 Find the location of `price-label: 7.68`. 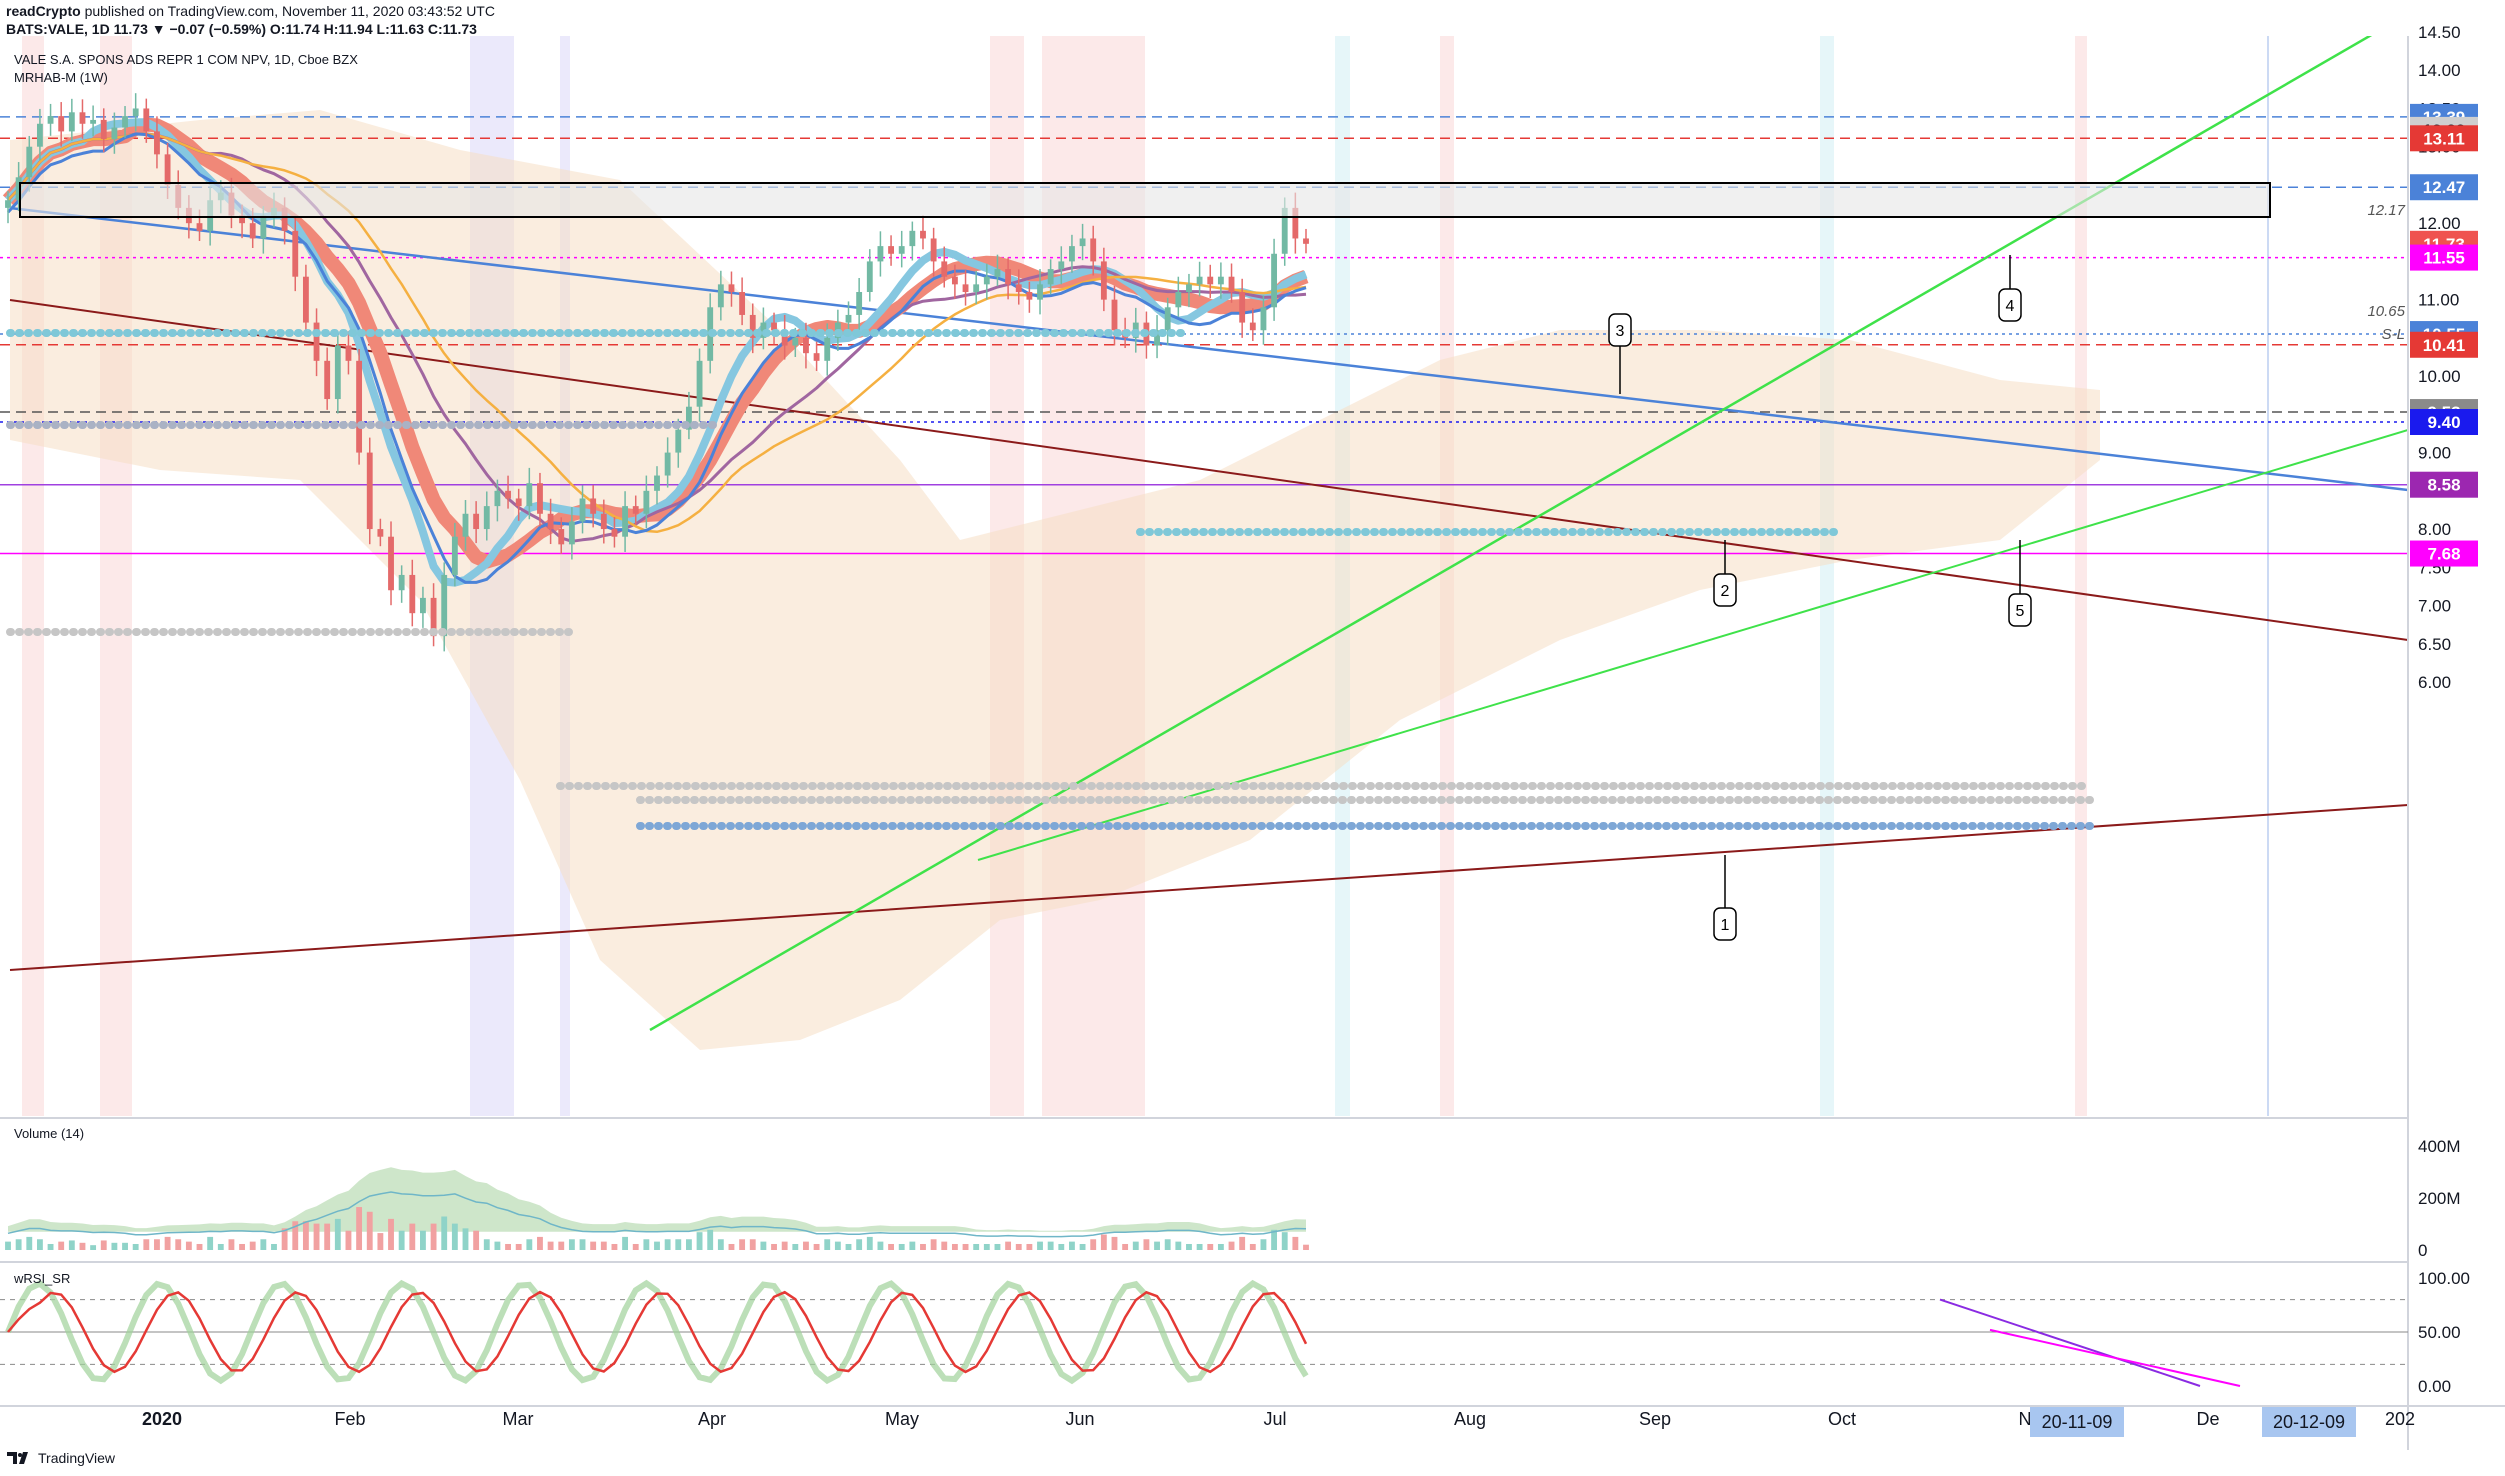

price-label: 7.68 is located at coordinates (2443, 554).